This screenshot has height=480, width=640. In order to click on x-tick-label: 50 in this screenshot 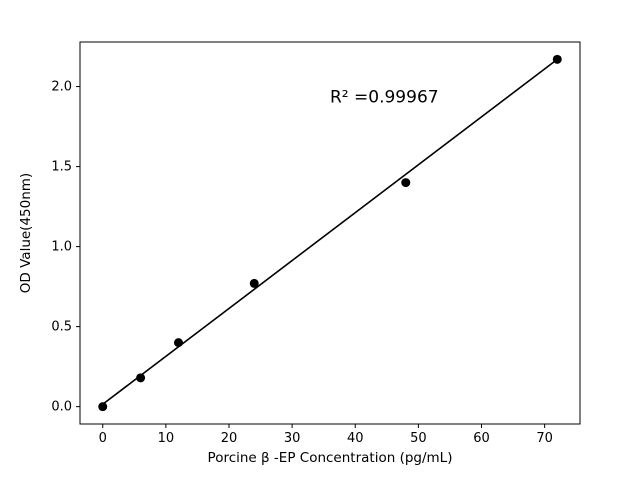, I will do `click(418, 438)`.